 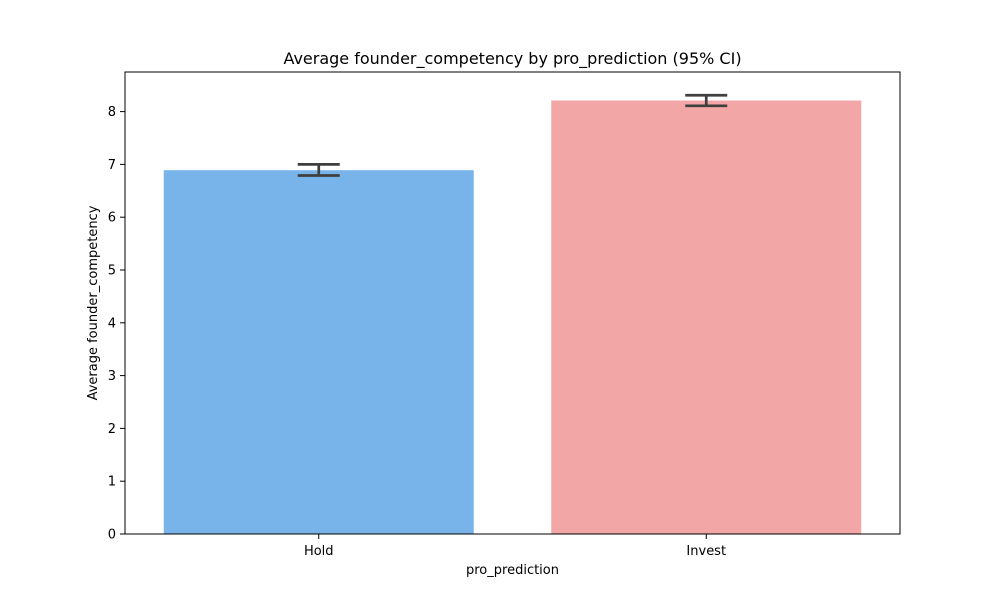 What do you see at coordinates (112, 429) in the screenshot?
I see `y-tick-label: 2` at bounding box center [112, 429].